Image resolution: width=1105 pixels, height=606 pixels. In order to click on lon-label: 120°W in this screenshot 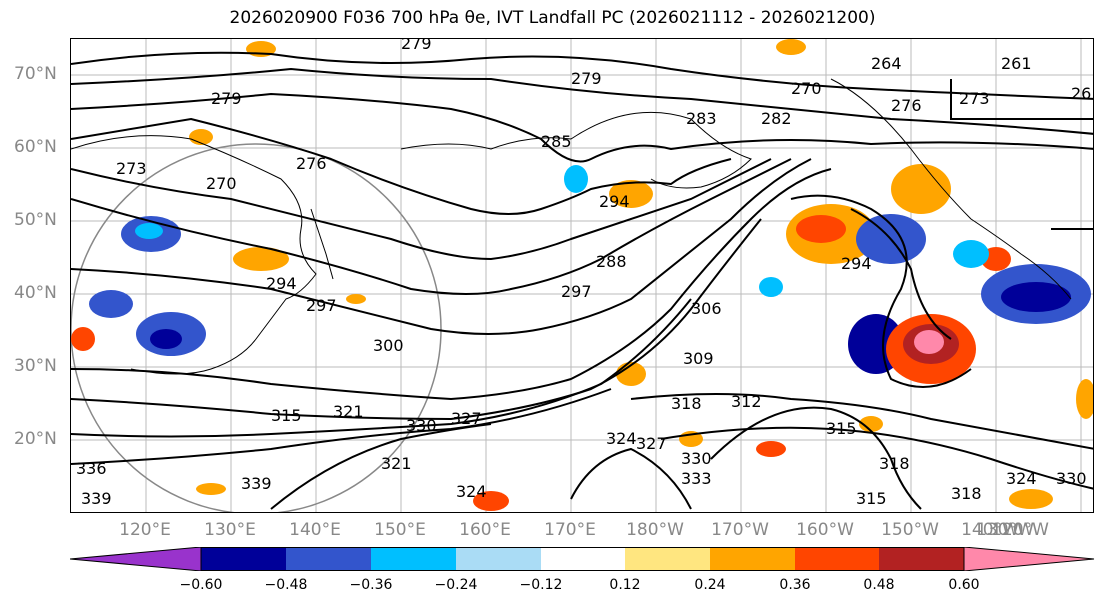, I will do `click(1020, 530)`.